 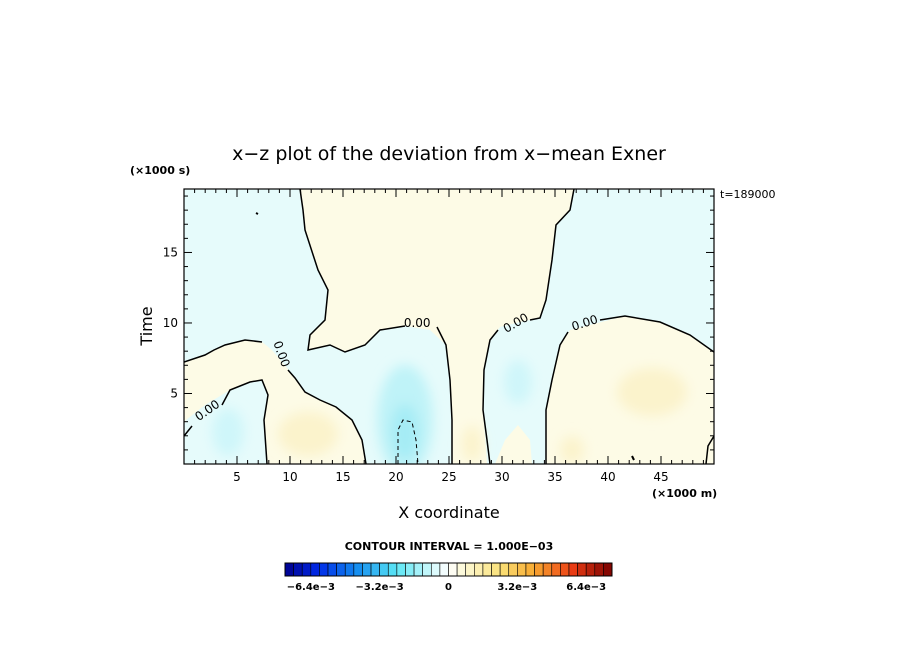 What do you see at coordinates (586, 587) in the screenshot?
I see `colorbar-tick-label: 6.4e−3` at bounding box center [586, 587].